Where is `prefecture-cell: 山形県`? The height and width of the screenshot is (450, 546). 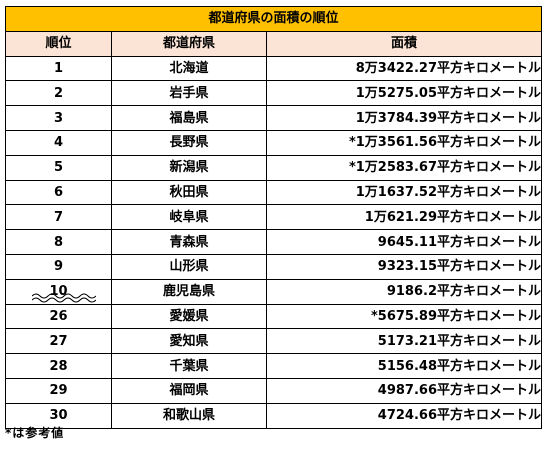
prefecture-cell: 山形県 is located at coordinates (189, 266).